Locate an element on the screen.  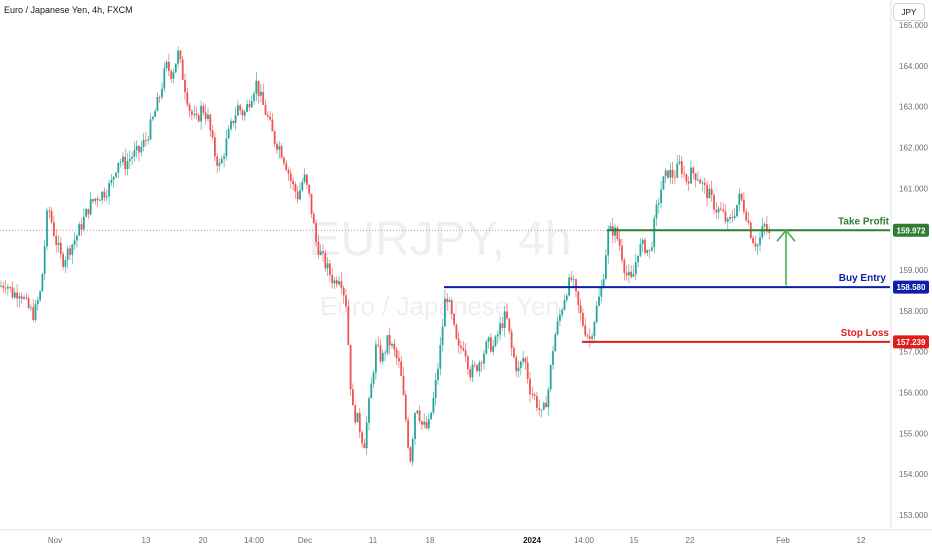
time-tick-label: Feb is located at coordinates (783, 540).